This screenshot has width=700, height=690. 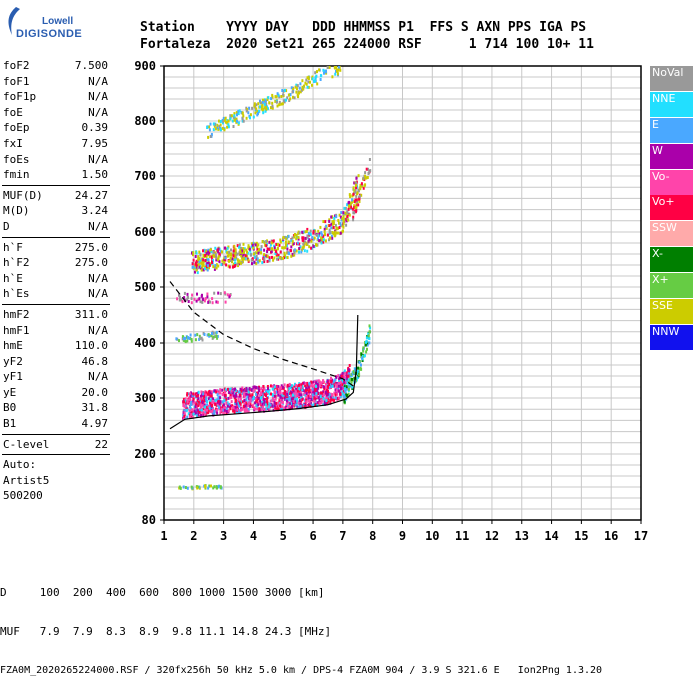 I want to click on legend-item-vo-: Vo+, so click(x=671, y=208).